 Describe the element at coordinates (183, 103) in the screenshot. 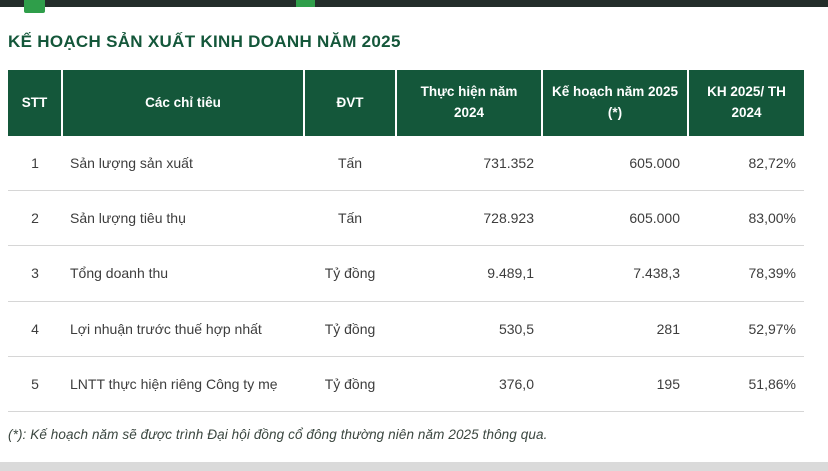

I see `column-header-indicator: Các chỉ tiêu` at that location.